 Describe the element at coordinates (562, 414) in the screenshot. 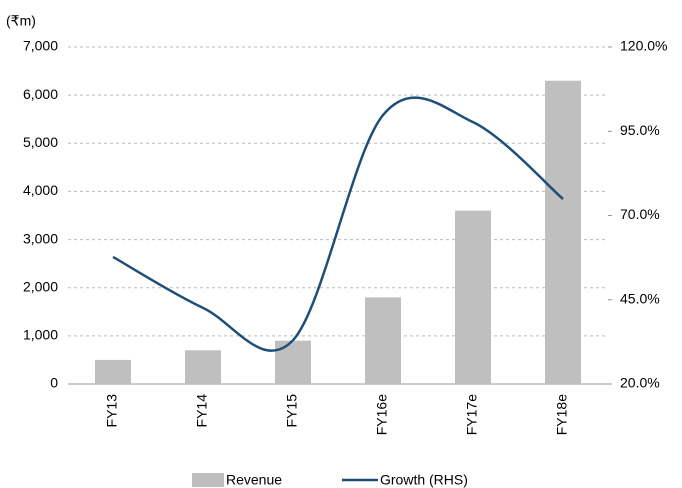

I see `x-tick-label: FY18e` at that location.